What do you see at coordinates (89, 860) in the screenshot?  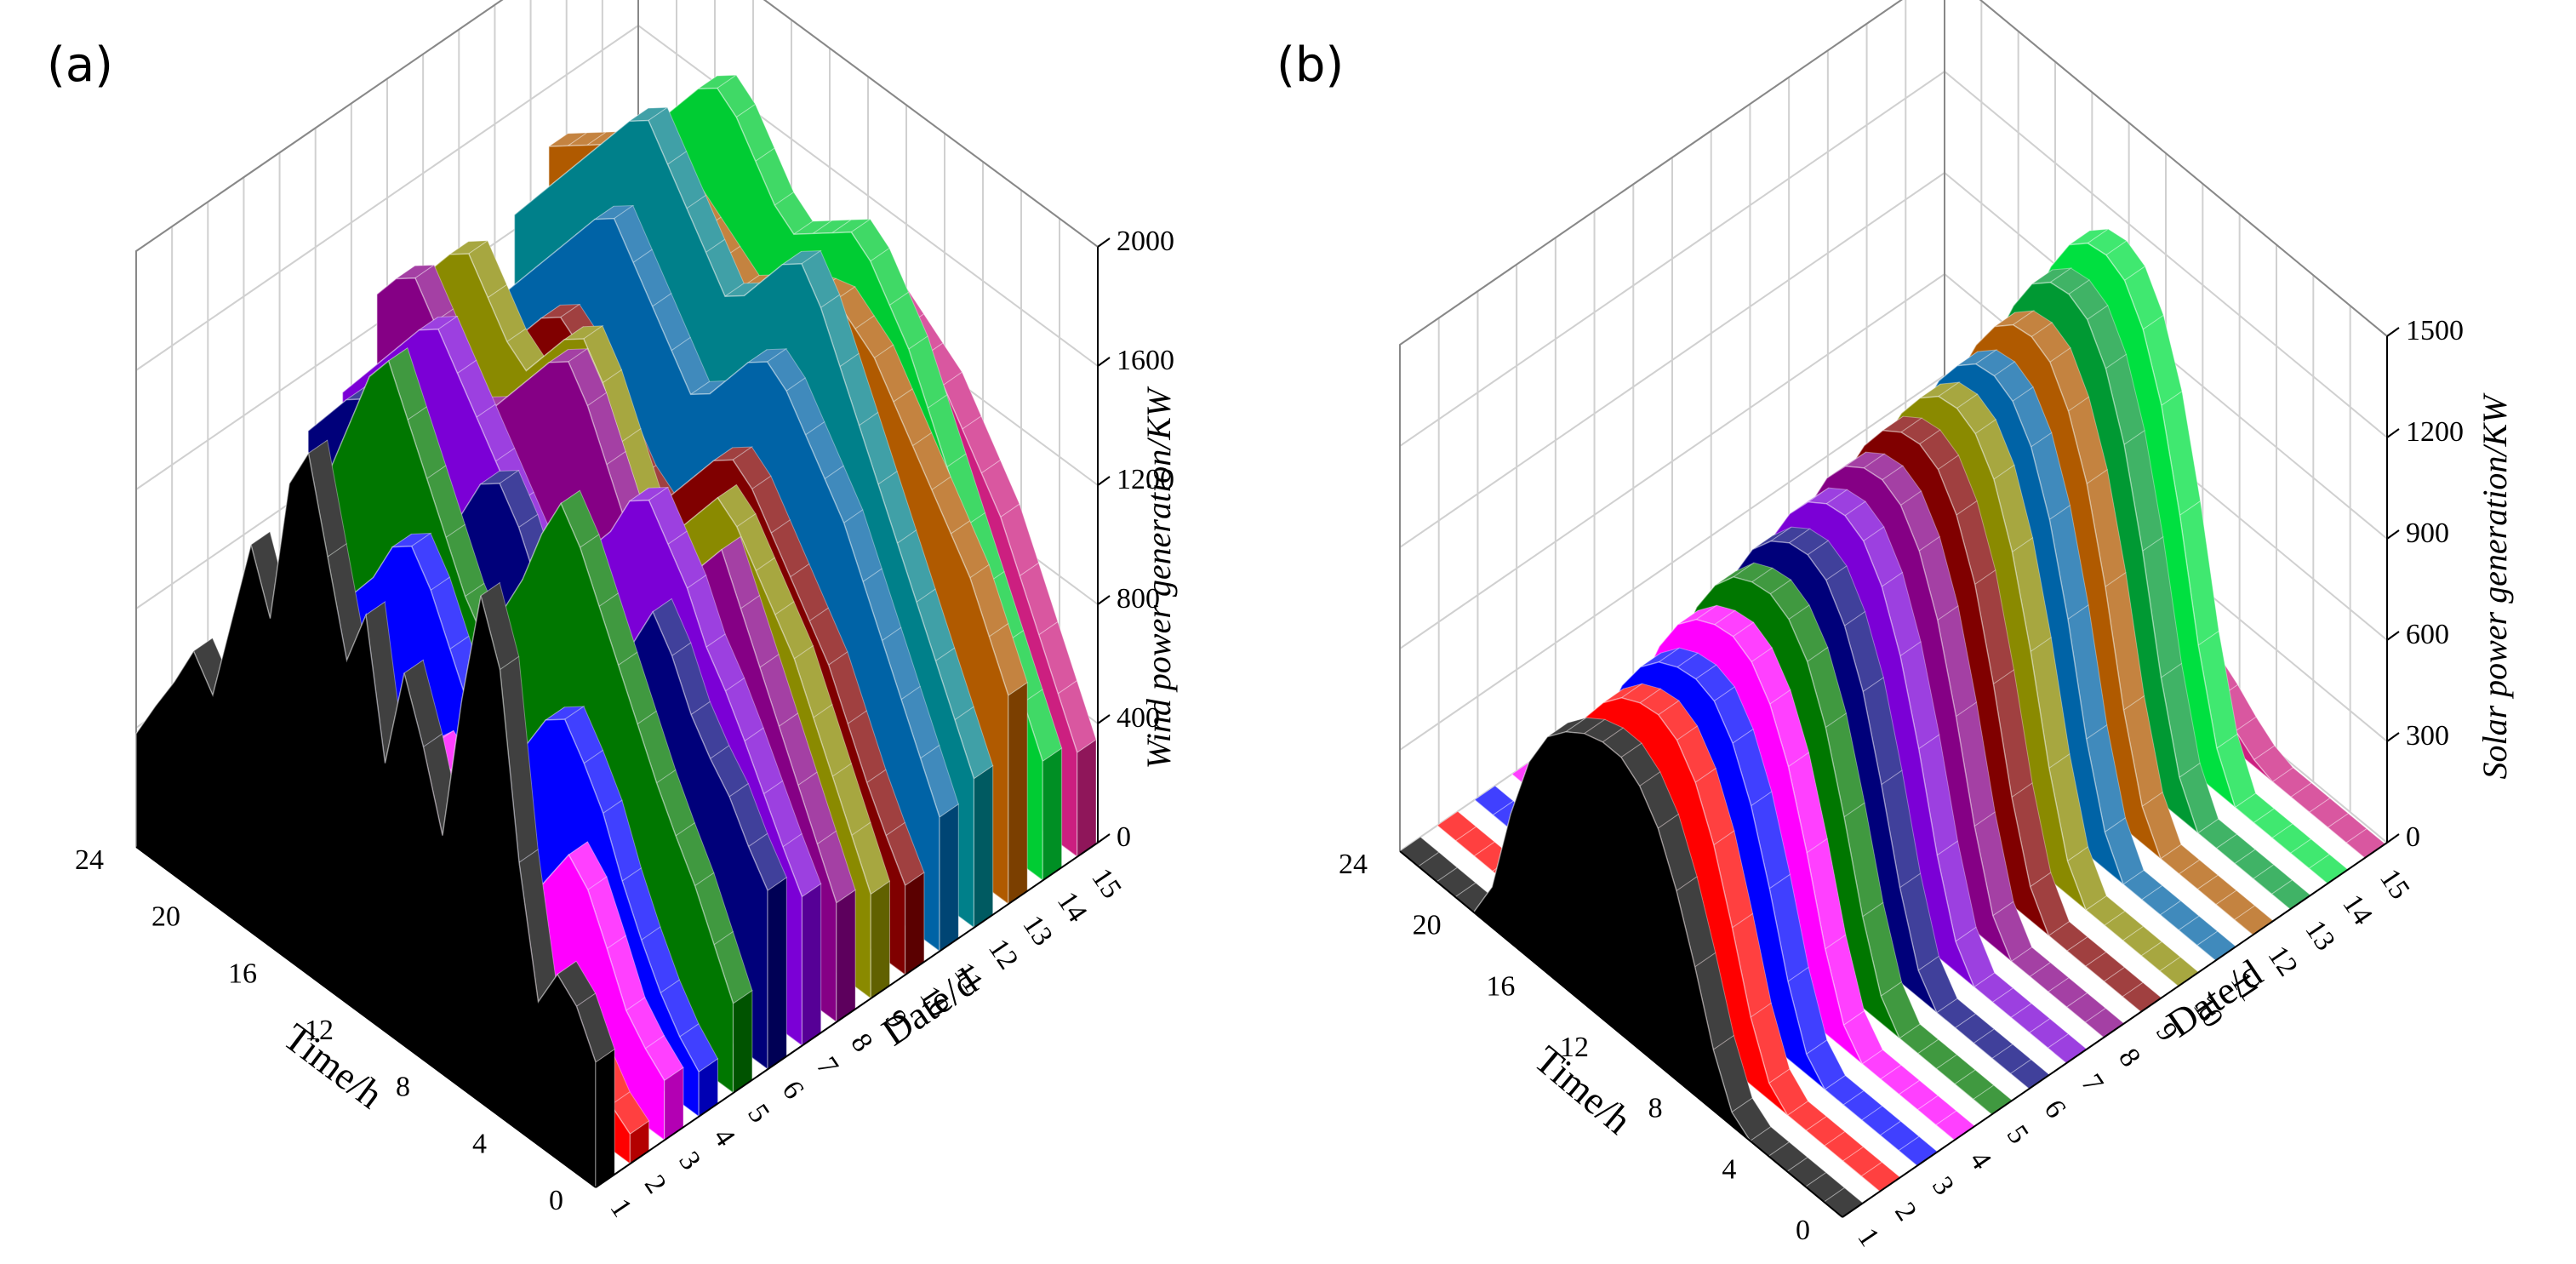 I see `time-tick-label: 24` at bounding box center [89, 860].